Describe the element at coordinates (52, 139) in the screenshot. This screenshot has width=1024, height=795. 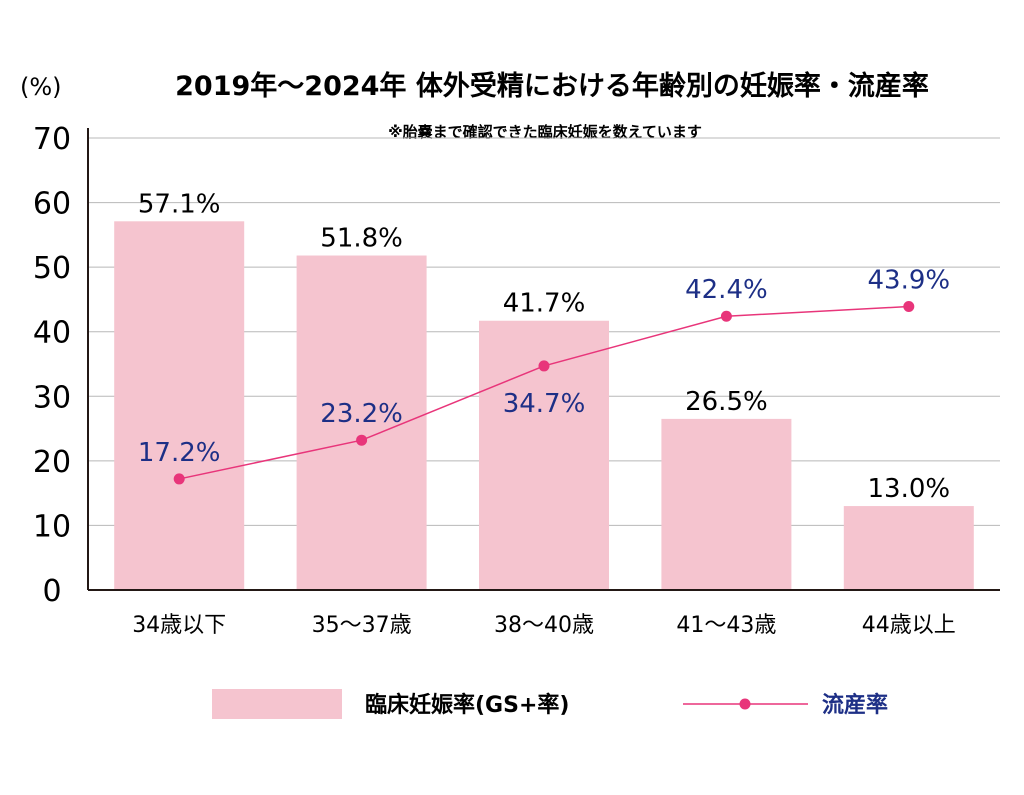
I see `y-tick-label: 70` at that location.